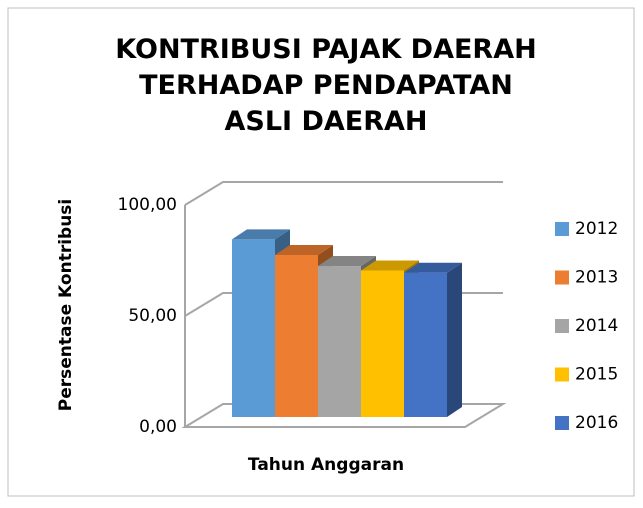 The width and height of the screenshot is (643, 508). What do you see at coordinates (343, 193) in the screenshot?
I see `grid-line` at bounding box center [343, 193].